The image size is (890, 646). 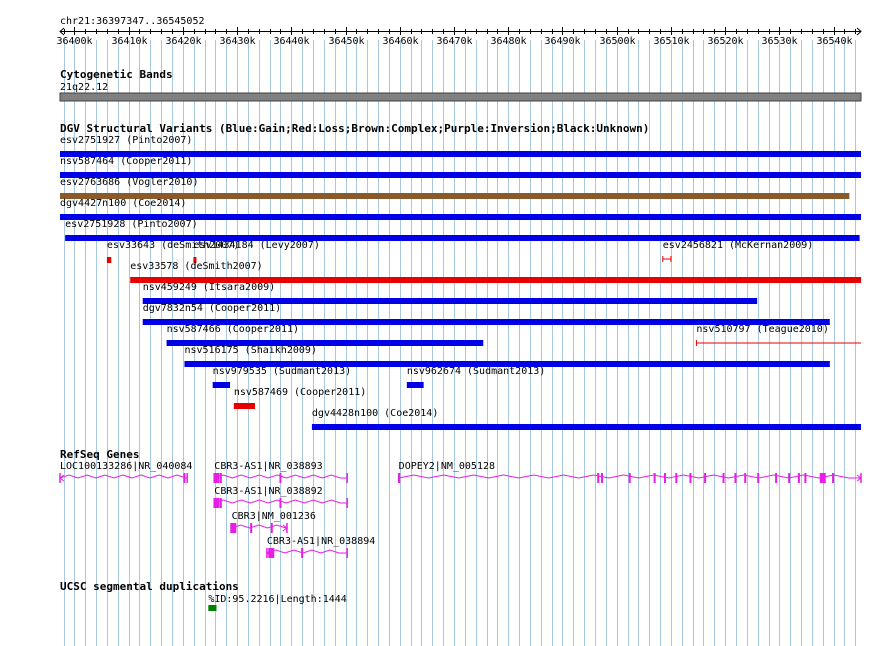 What do you see at coordinates (325, 335) in the screenshot?
I see `variant-feature: nsv587466 (Cooper2011)` at bounding box center [325, 335].